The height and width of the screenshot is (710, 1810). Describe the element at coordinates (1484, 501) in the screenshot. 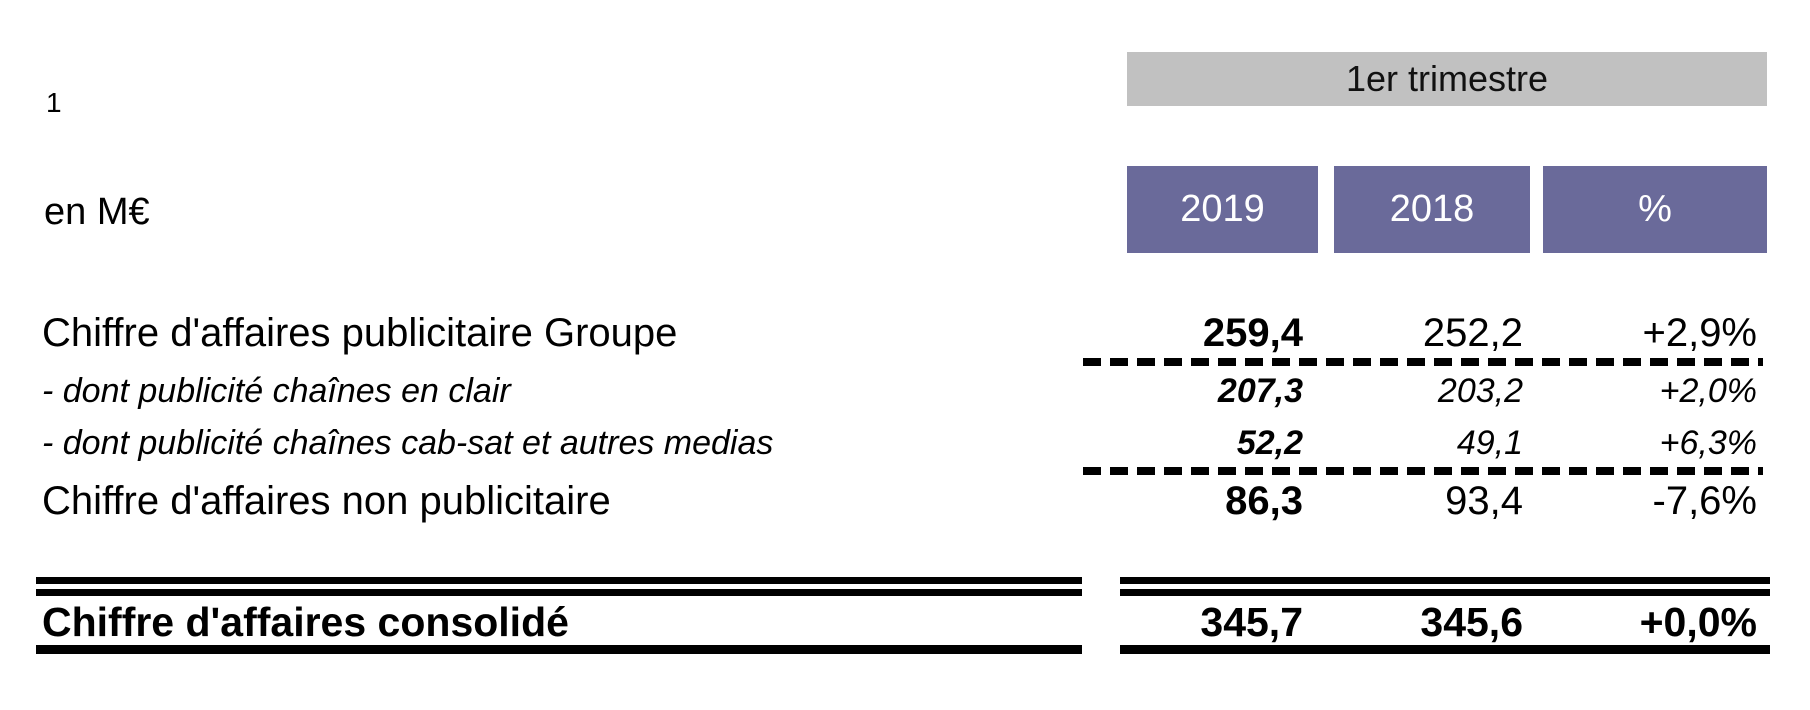

I see `cell-2018-non-pub: 93,4` at that location.